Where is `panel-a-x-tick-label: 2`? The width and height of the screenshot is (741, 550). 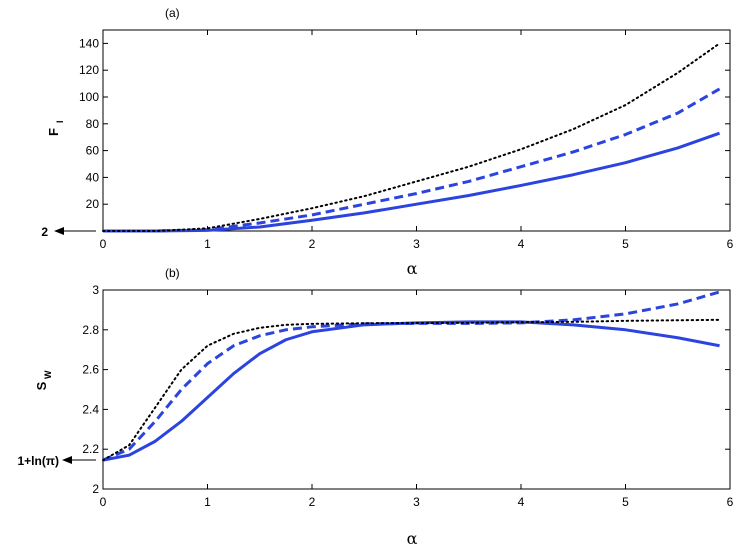 panel-a-x-tick-label: 2 is located at coordinates (312, 244).